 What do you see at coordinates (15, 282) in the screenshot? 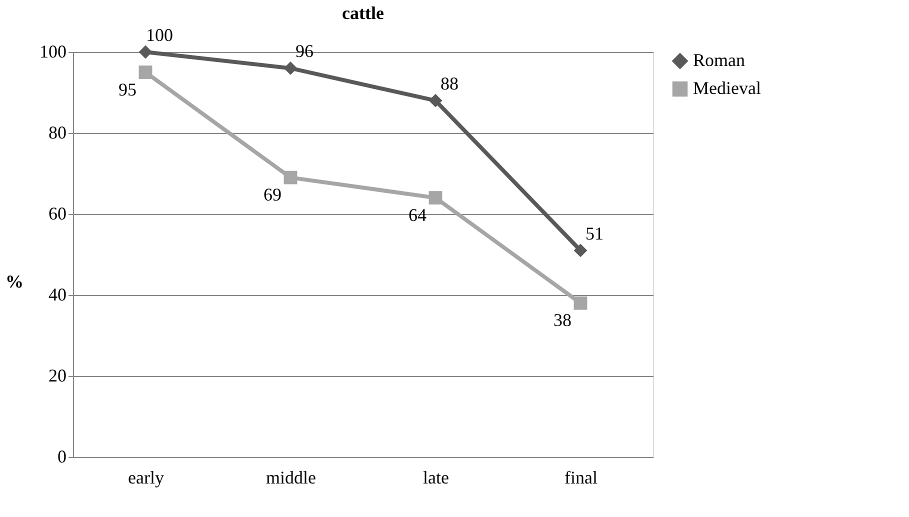
I see `y-axis-title: %` at bounding box center [15, 282].